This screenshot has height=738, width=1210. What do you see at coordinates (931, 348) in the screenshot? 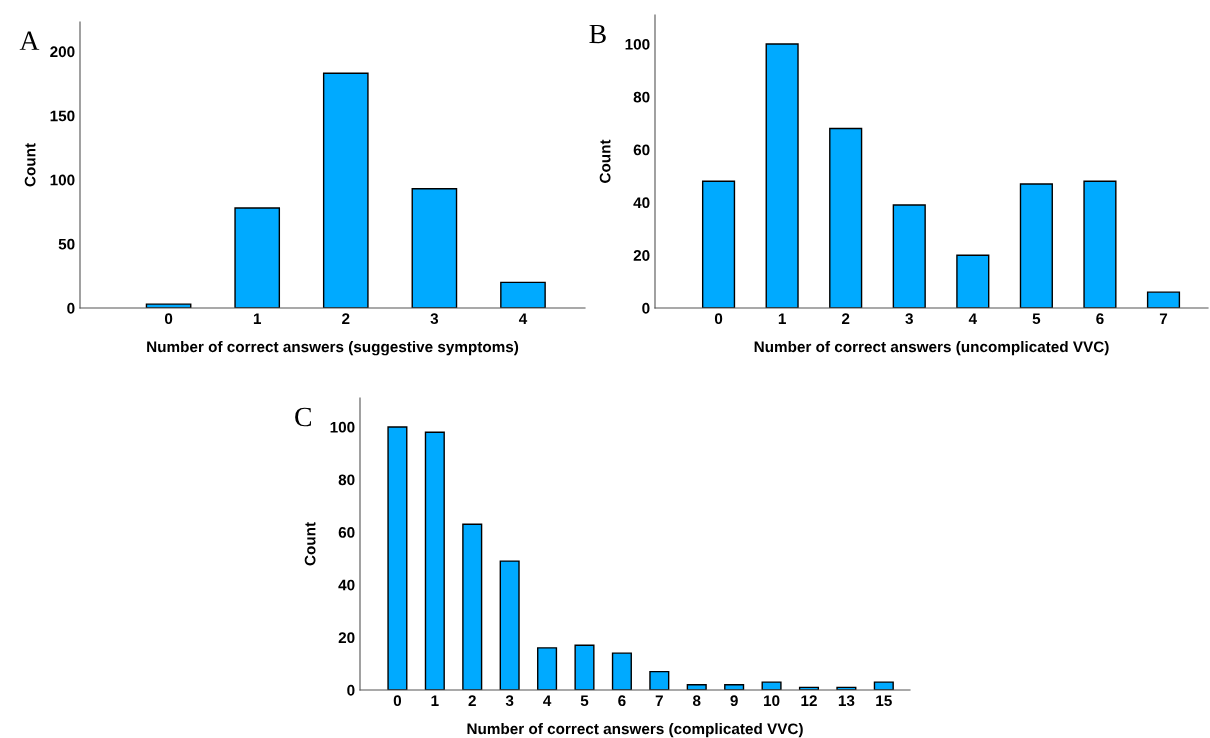
I see `x-axis-title: Number of correct answers (uncomplicated VVC)` at bounding box center [931, 348].